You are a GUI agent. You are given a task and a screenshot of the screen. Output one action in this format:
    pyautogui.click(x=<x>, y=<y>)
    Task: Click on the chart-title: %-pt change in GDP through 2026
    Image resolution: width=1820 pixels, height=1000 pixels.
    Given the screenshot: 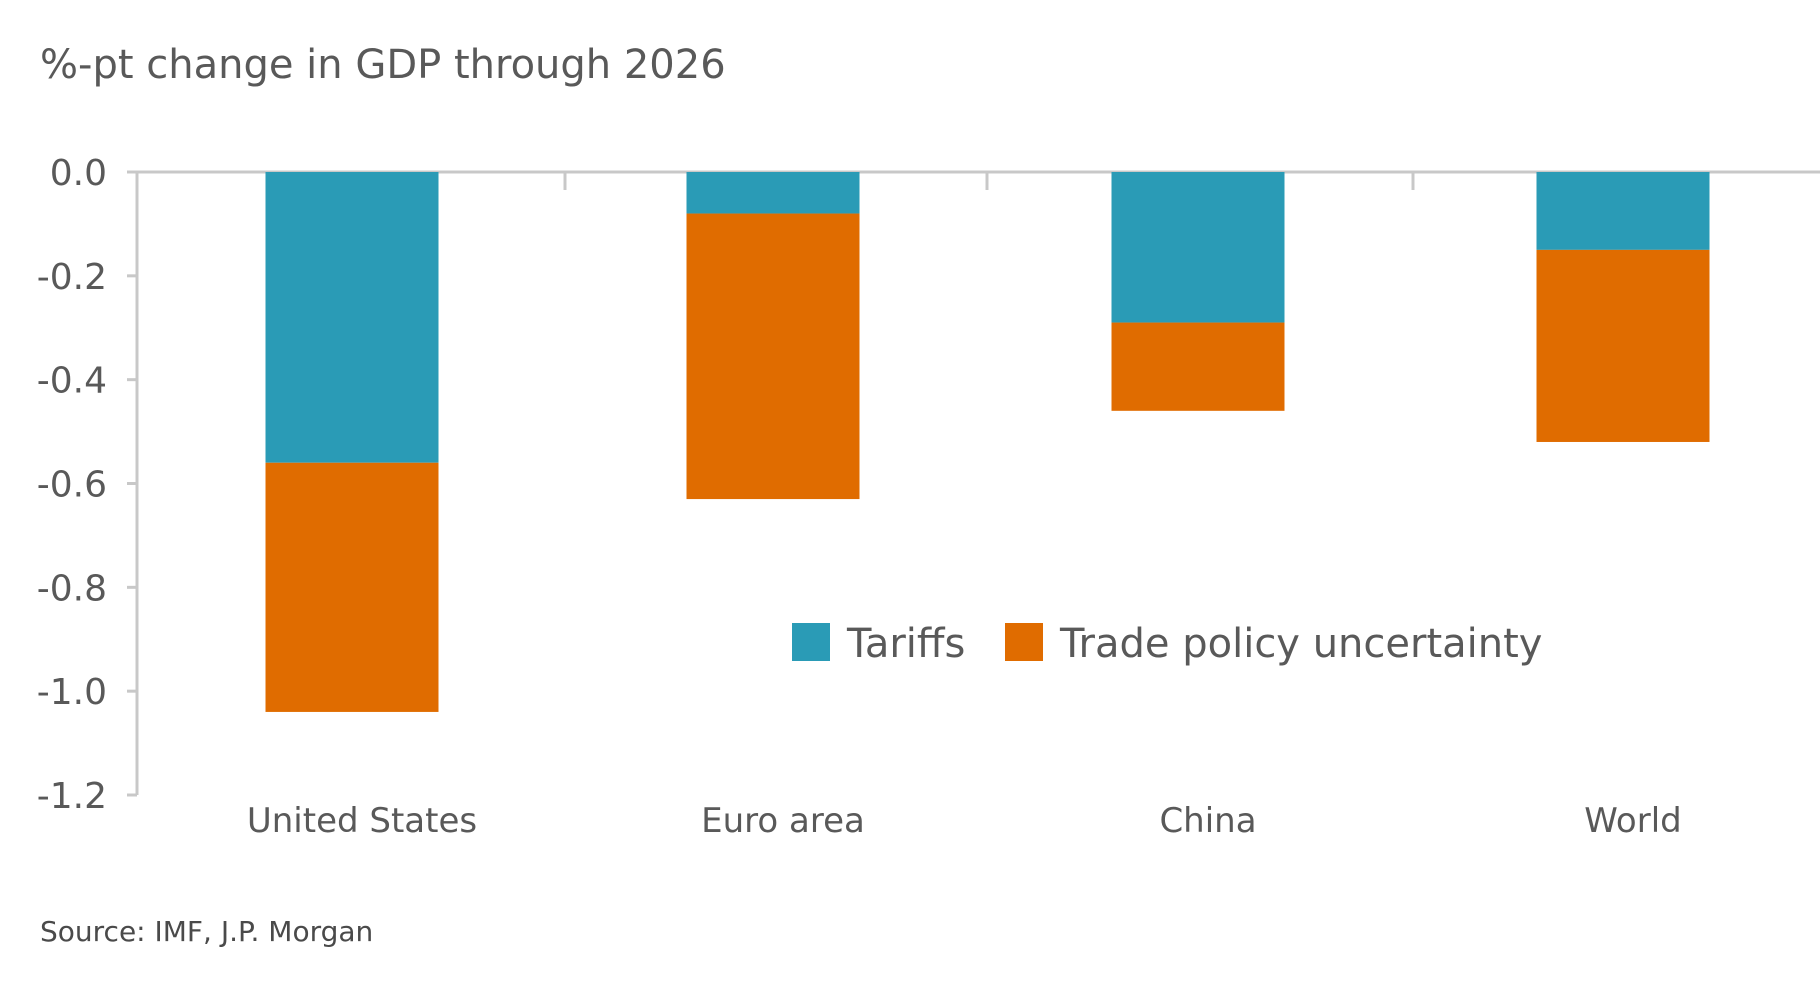 What is the action you would take?
    pyautogui.click(x=383, y=65)
    